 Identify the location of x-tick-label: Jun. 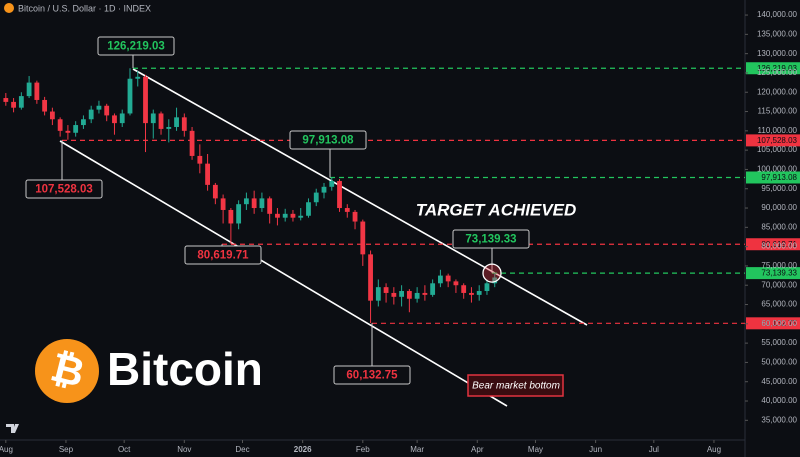
(595, 449).